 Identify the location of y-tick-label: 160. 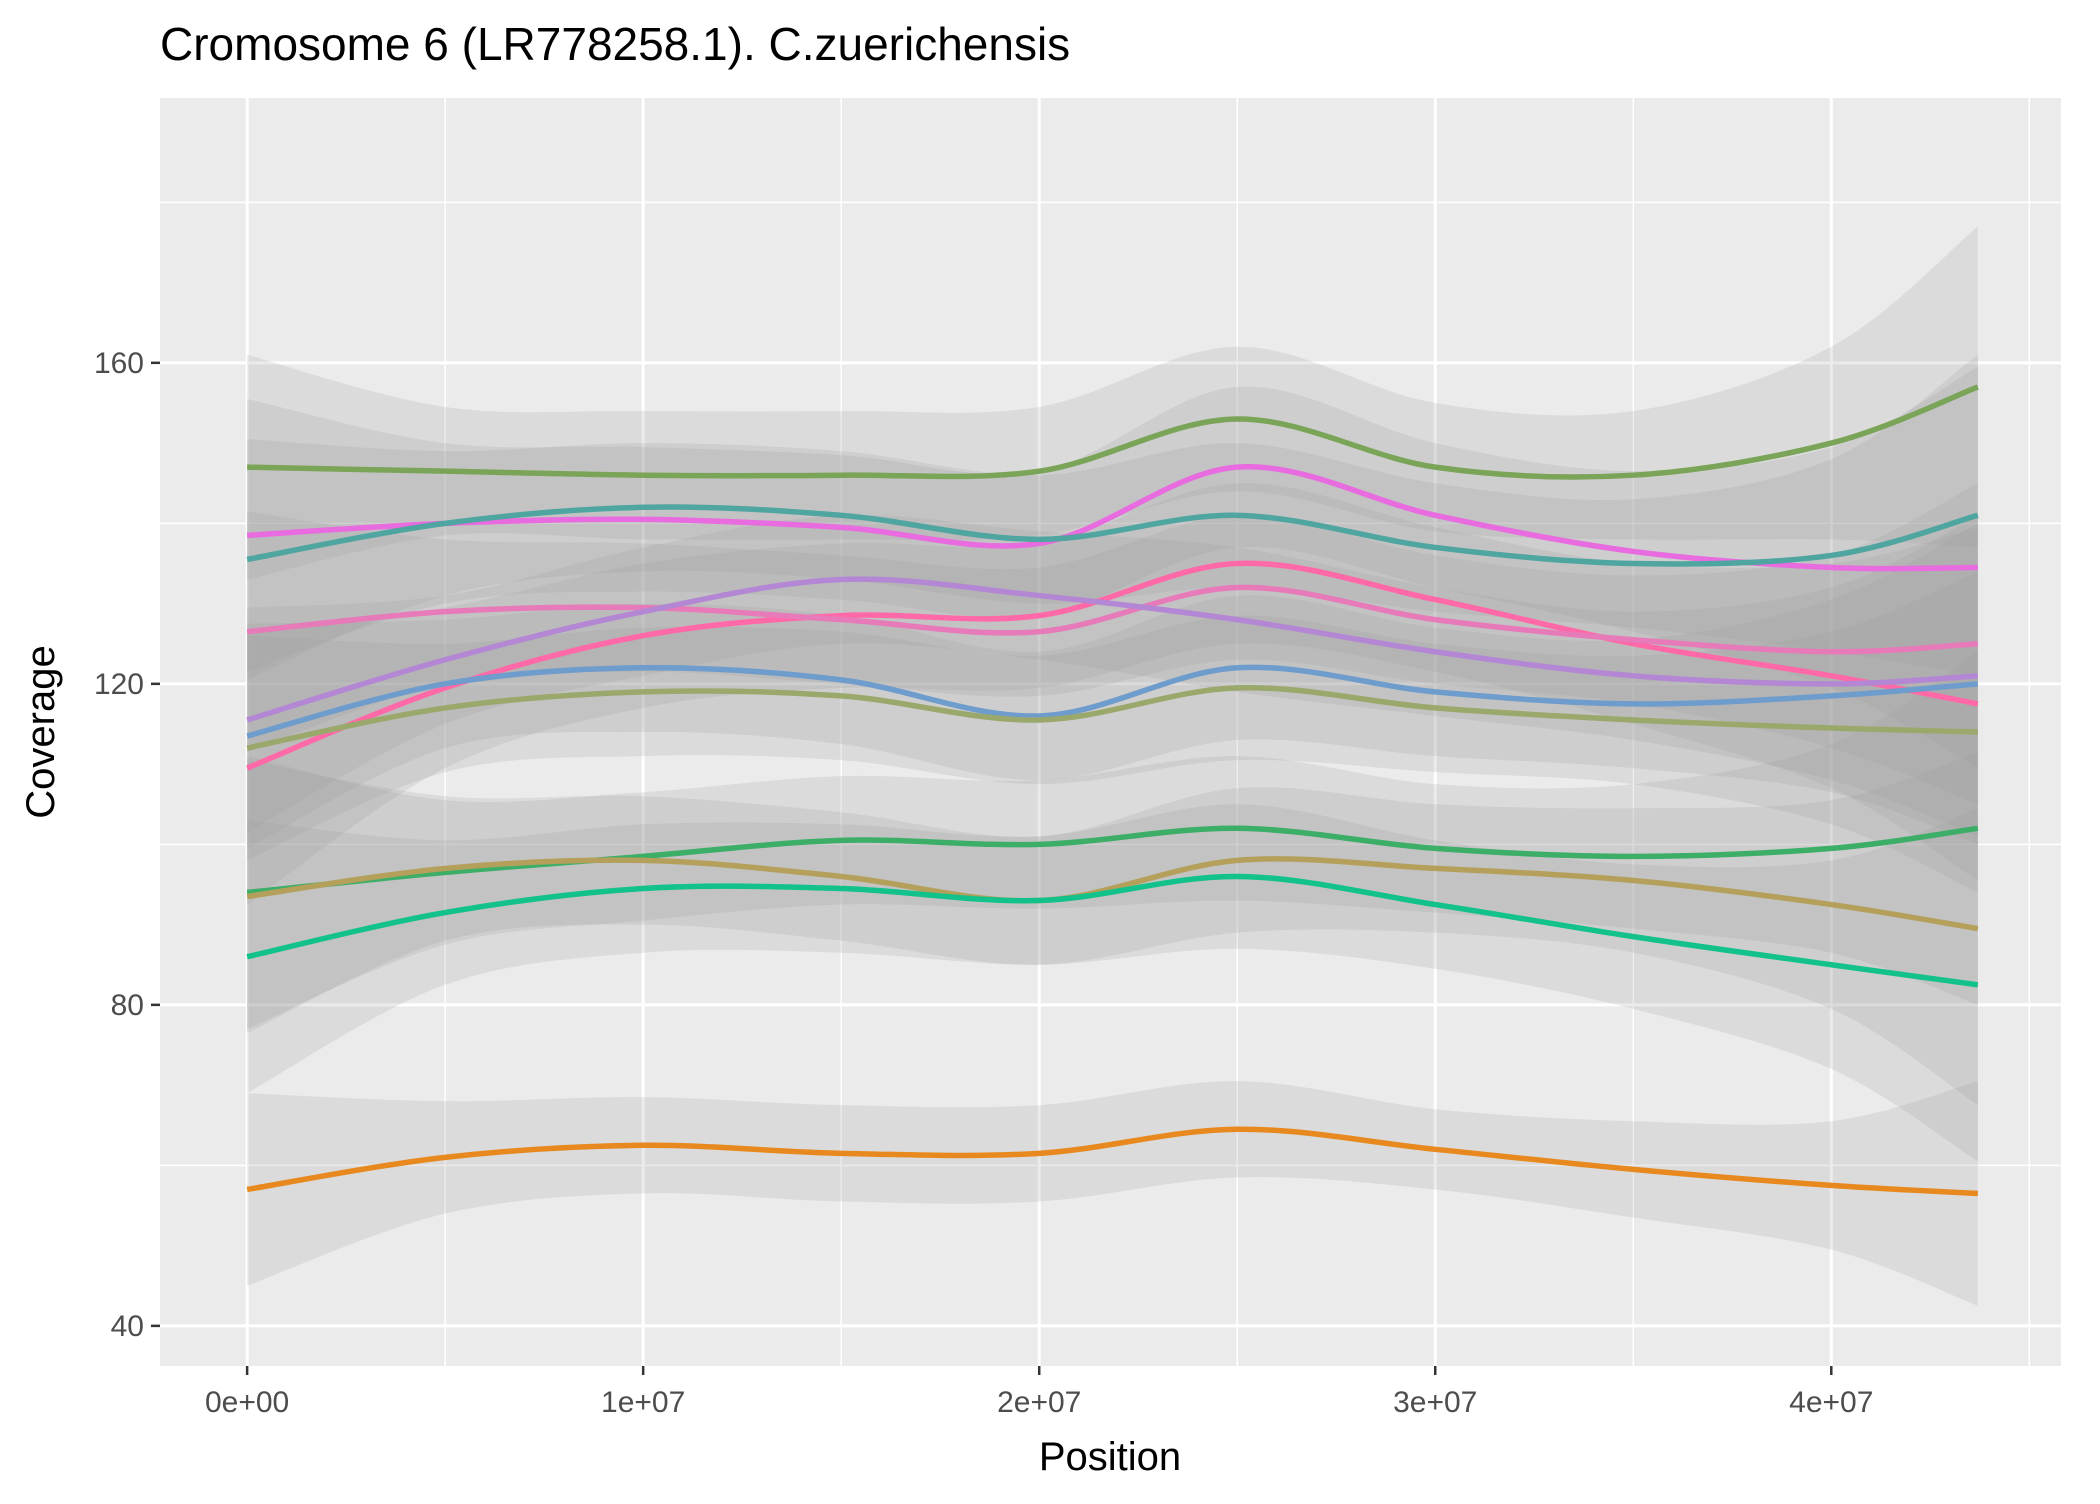
(119, 363).